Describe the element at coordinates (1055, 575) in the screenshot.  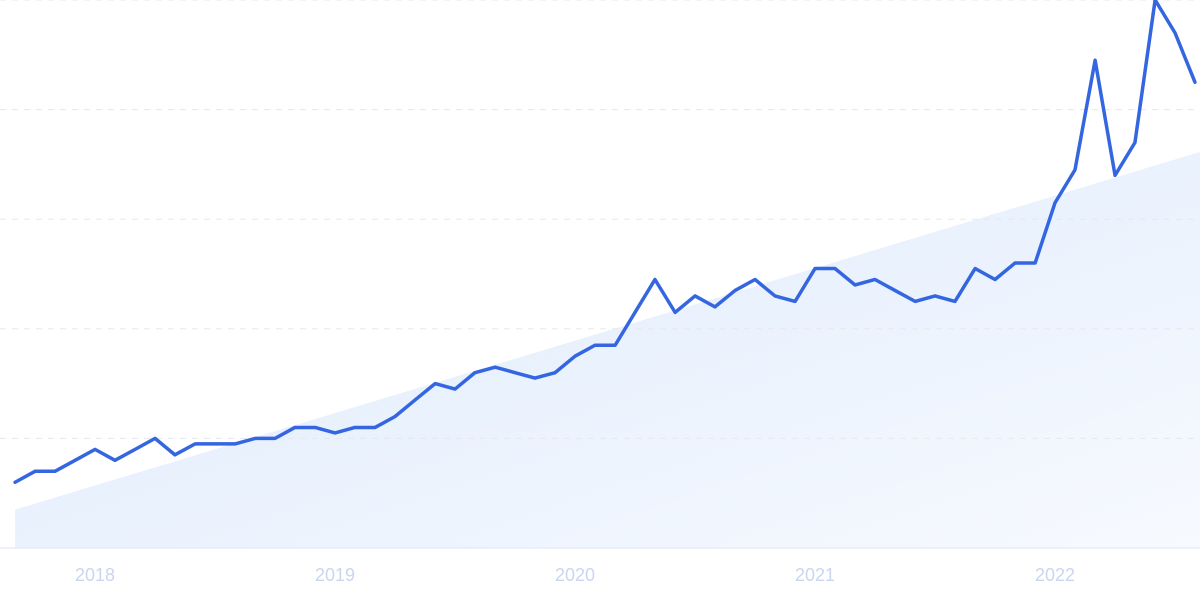
I see `x-tick-label: 2022` at that location.